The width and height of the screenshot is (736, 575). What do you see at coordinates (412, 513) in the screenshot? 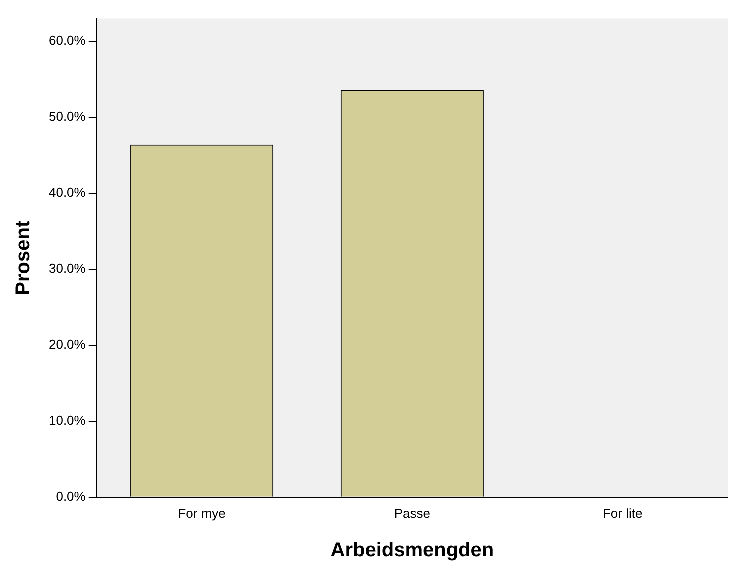
I see `x-tick-label: Passe` at bounding box center [412, 513].